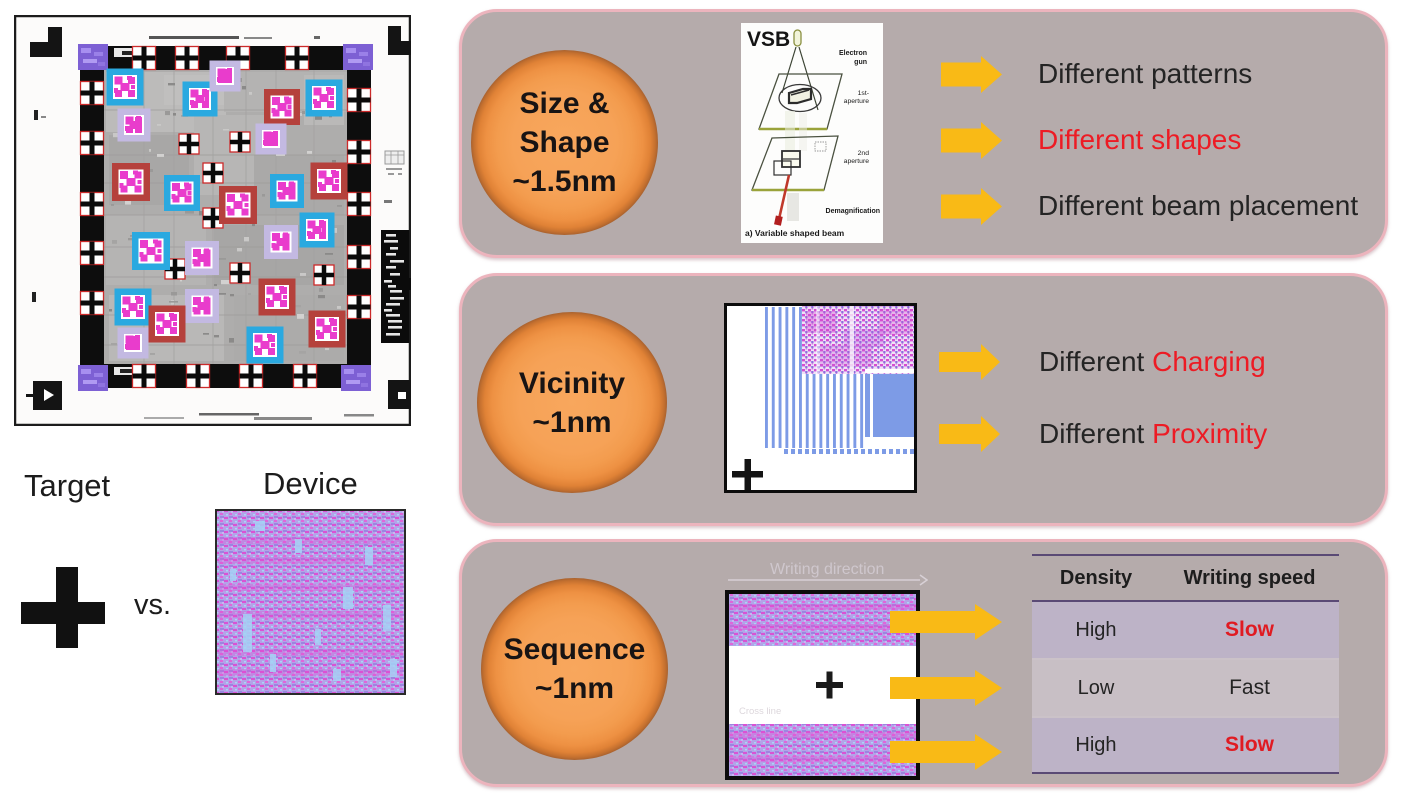 Image resolution: width=1404 pixels, height=800 pixels. I want to click on svg-text: 1st-, so click(863, 93).